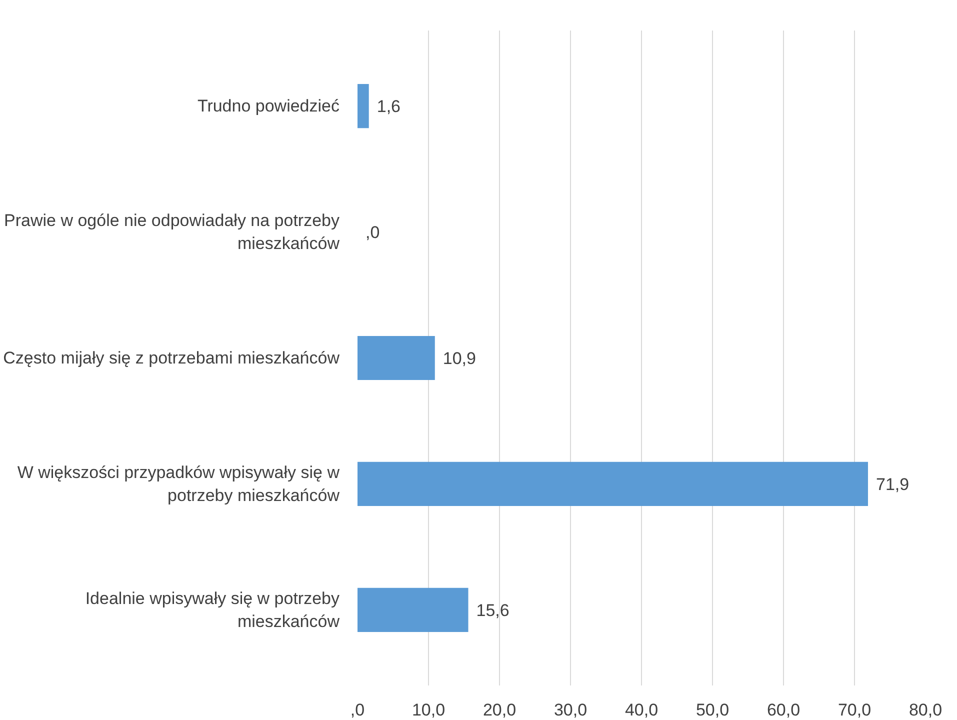  Describe the element at coordinates (893, 484) in the screenshot. I see `data-label: 71,9` at that location.